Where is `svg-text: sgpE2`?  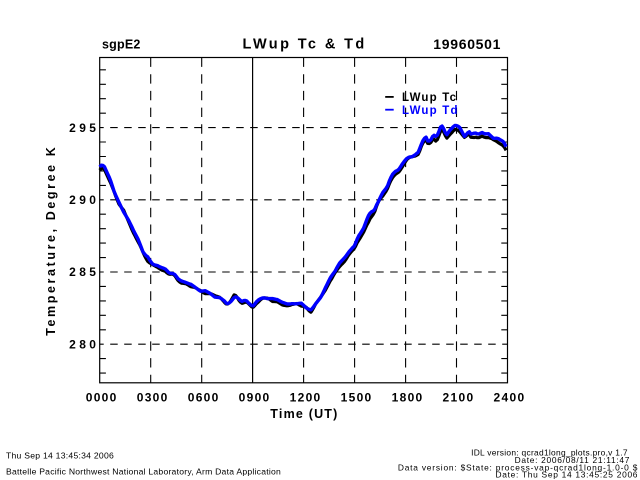 svg-text: sgpE2 is located at coordinates (121, 44).